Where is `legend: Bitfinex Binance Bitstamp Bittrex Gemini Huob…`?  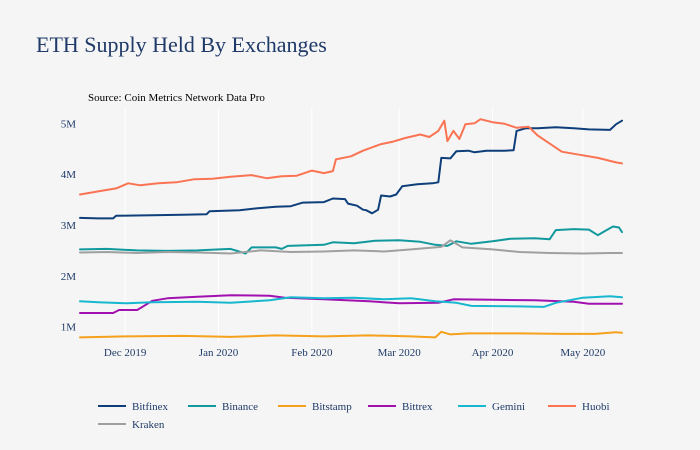 legend: Bitfinex Binance Bitstamp Bittrex Gemini Huob… is located at coordinates (354, 416).